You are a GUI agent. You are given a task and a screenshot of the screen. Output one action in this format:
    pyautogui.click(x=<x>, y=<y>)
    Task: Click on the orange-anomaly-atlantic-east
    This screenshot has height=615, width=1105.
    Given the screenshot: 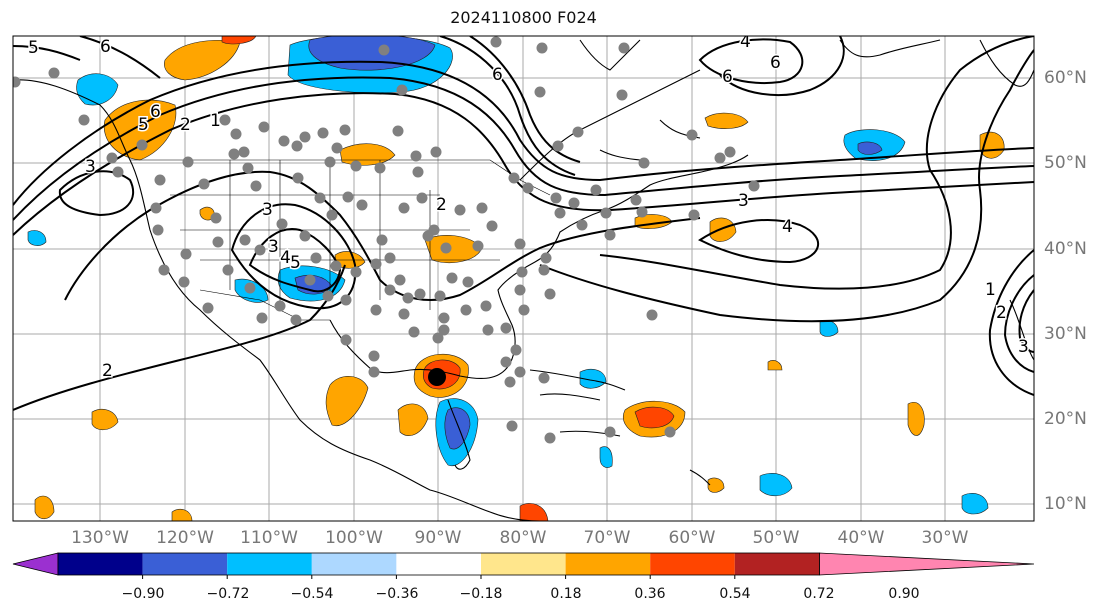 What is the action you would take?
    pyautogui.click(x=916, y=419)
    